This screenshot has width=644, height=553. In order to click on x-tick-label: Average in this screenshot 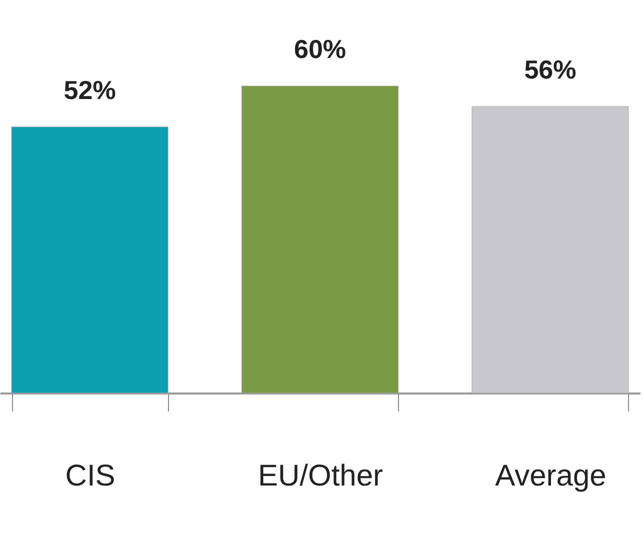, I will do `click(550, 476)`.